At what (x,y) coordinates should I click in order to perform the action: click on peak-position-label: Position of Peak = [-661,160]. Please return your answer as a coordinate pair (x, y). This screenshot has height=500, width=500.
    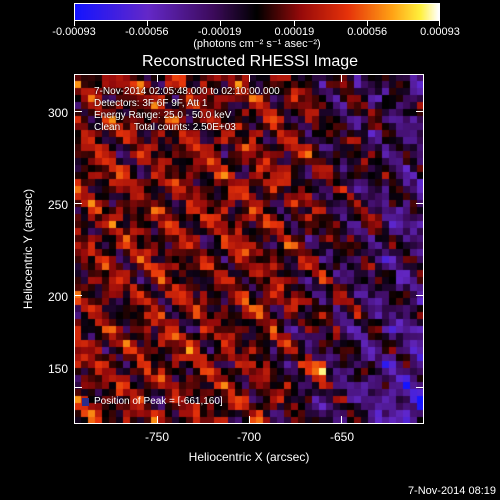
    Looking at the image, I should click on (158, 401).